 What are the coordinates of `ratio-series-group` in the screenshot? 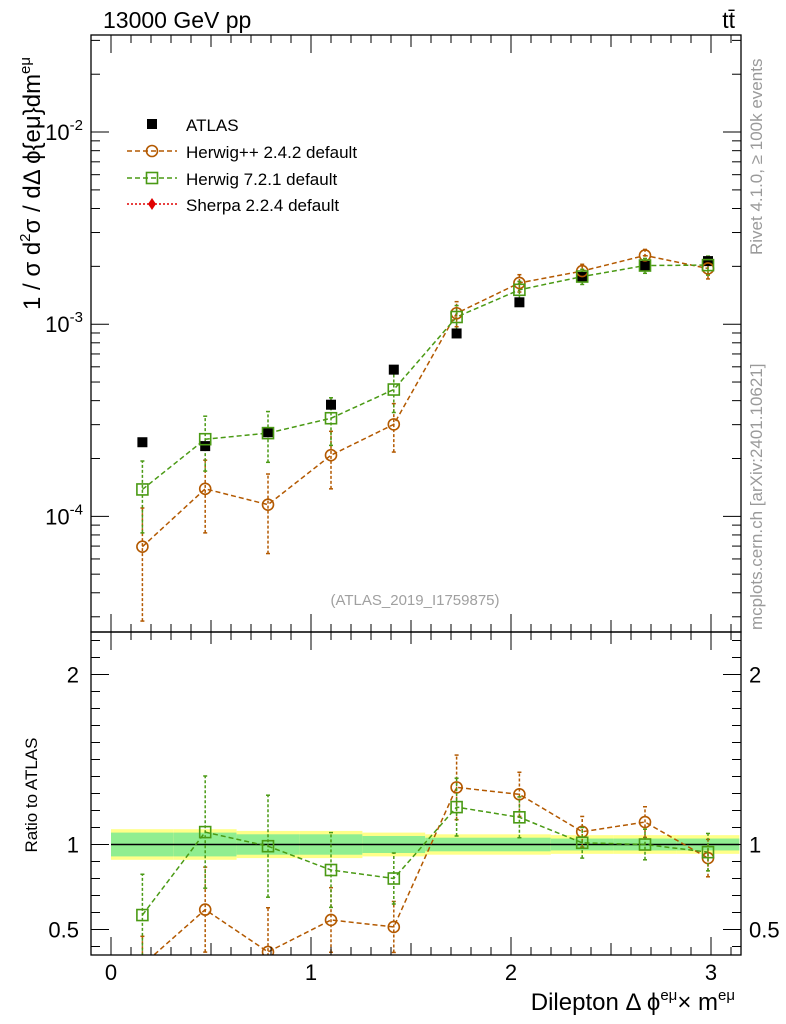 It's located at (425, 854).